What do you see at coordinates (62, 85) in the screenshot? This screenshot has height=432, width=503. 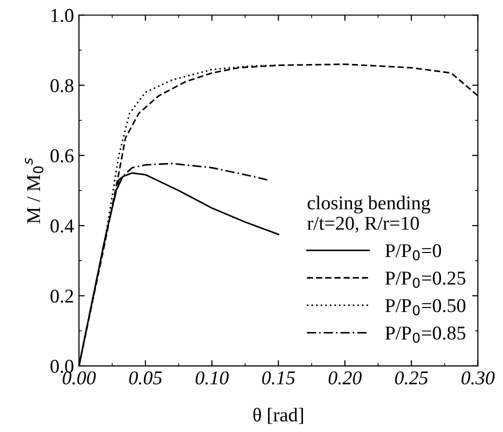 I see `y-tick-label: 0.8` at bounding box center [62, 85].